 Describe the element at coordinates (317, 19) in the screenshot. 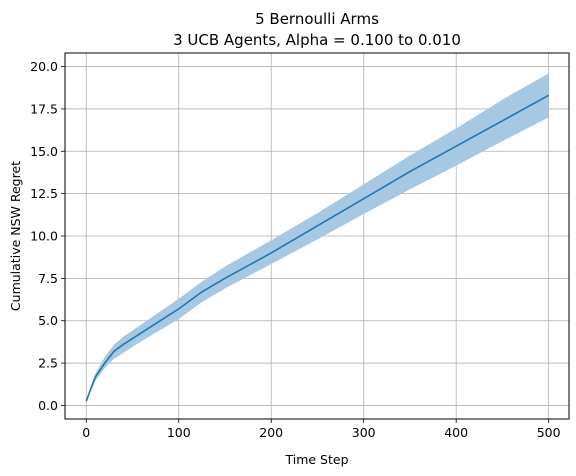

I see `chart-title: 5 Bernoulli Arms` at that location.